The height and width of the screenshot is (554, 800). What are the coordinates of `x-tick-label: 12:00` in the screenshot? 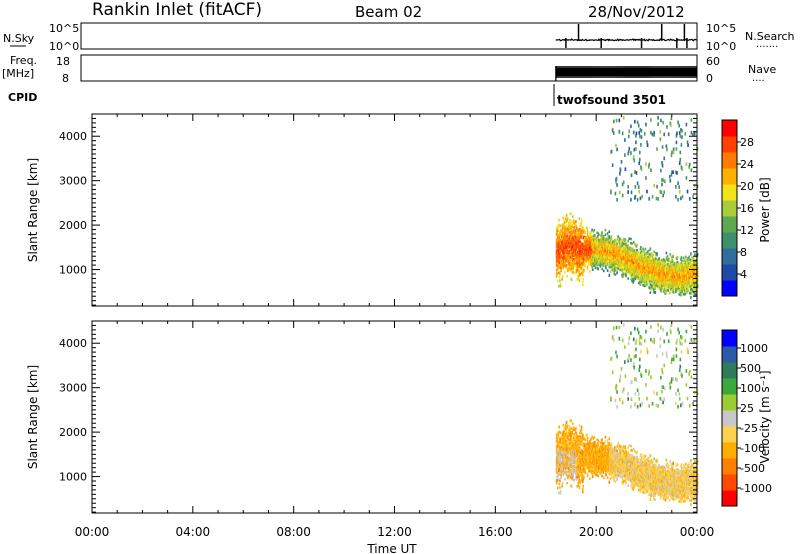 It's located at (394, 532).